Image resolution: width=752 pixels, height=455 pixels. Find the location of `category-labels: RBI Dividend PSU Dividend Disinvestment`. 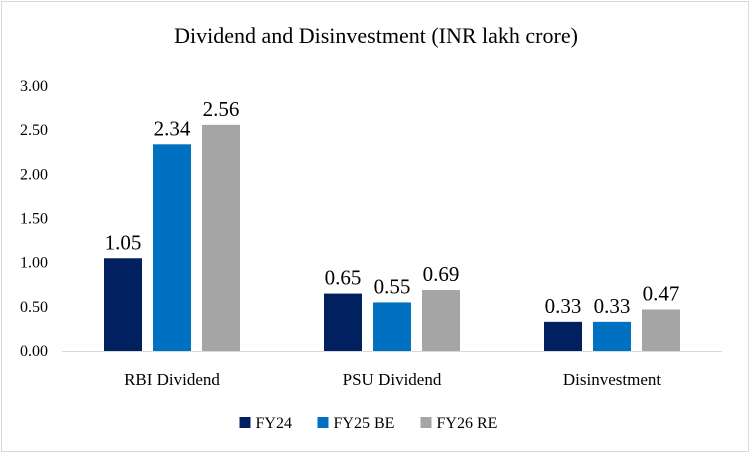

category-labels: RBI Dividend PSU Dividend Disinvestment is located at coordinates (392, 379).